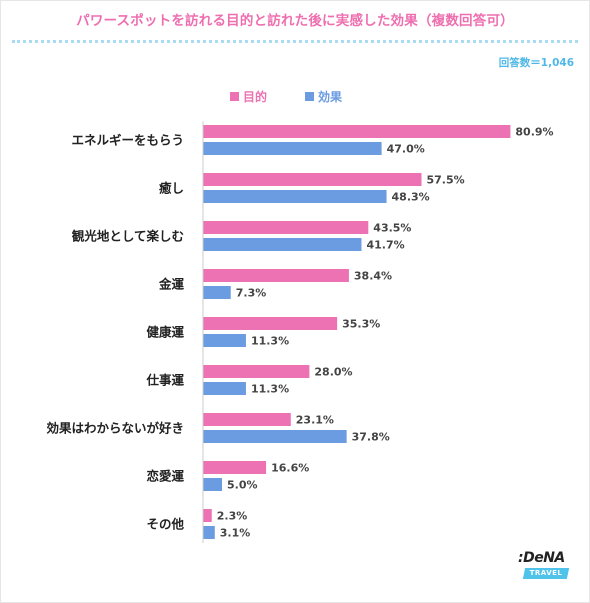 Image resolution: width=590 pixels, height=603 pixels. What do you see at coordinates (232, 516) in the screenshot?
I see `value-label: 2.3%` at bounding box center [232, 516].